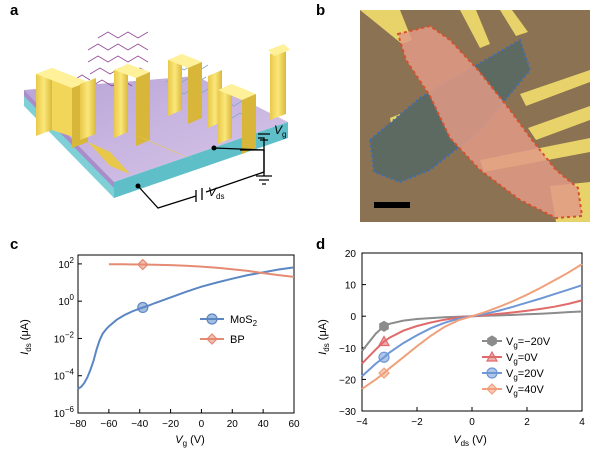 The image size is (605, 455). Describe the element at coordinates (64, 412) in the screenshot. I see `c-ytick-label: 10⁻⁶` at that location.